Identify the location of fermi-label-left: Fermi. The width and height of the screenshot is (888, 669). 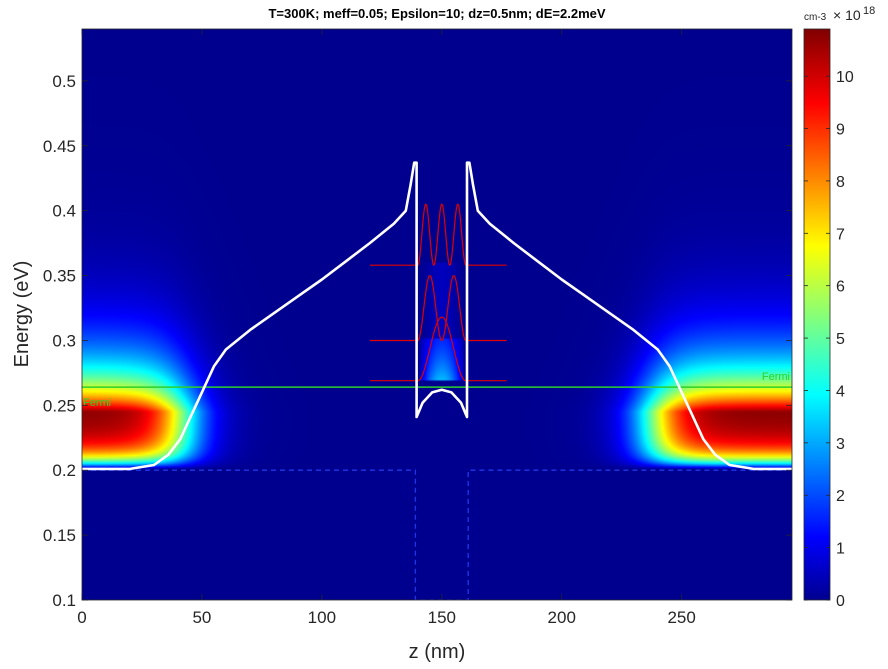
(97, 403).